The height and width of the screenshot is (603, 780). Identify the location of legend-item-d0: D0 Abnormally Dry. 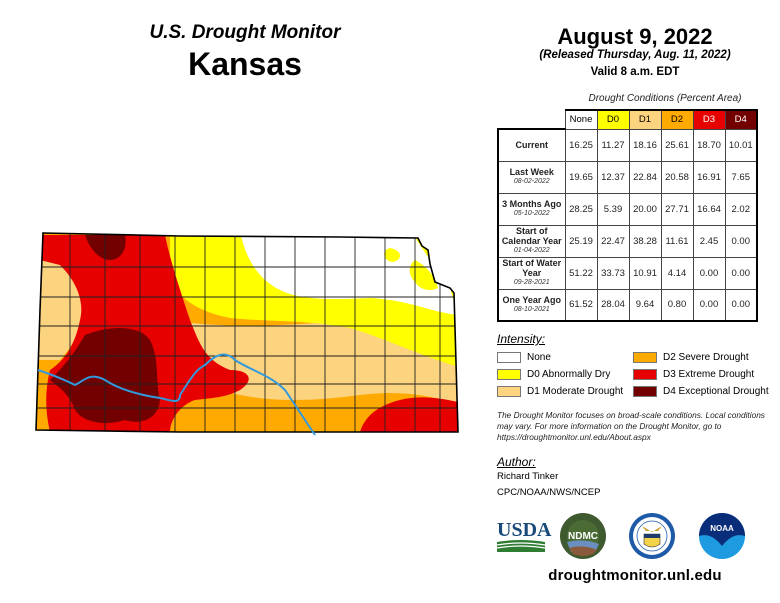
(565, 374).